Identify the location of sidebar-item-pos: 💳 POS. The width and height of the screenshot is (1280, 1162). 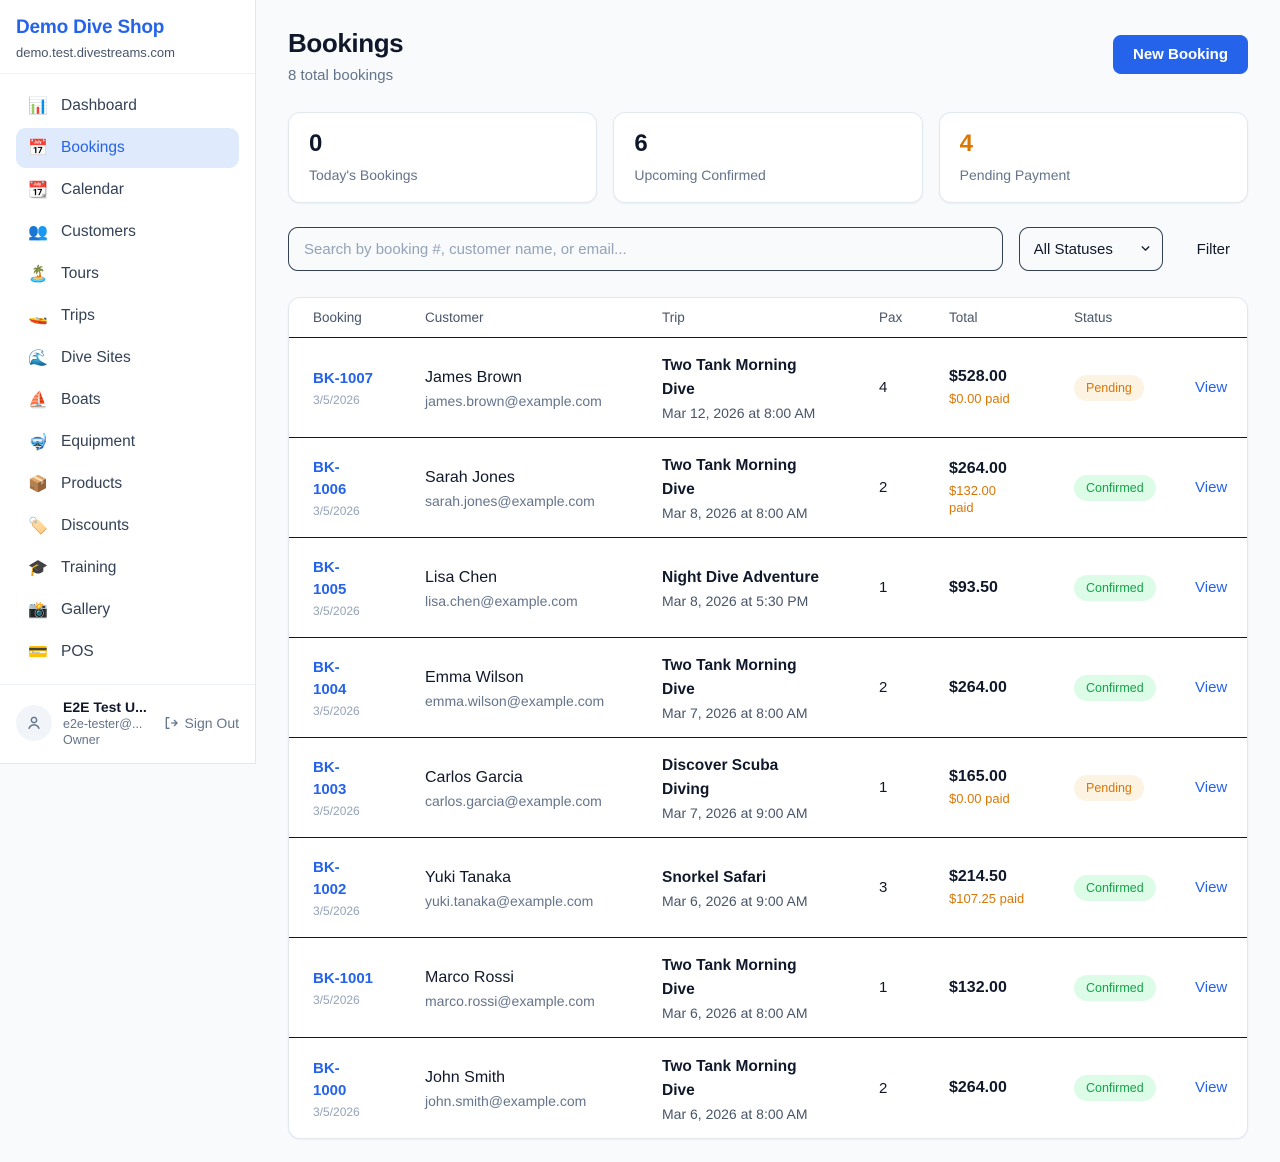
(127, 652).